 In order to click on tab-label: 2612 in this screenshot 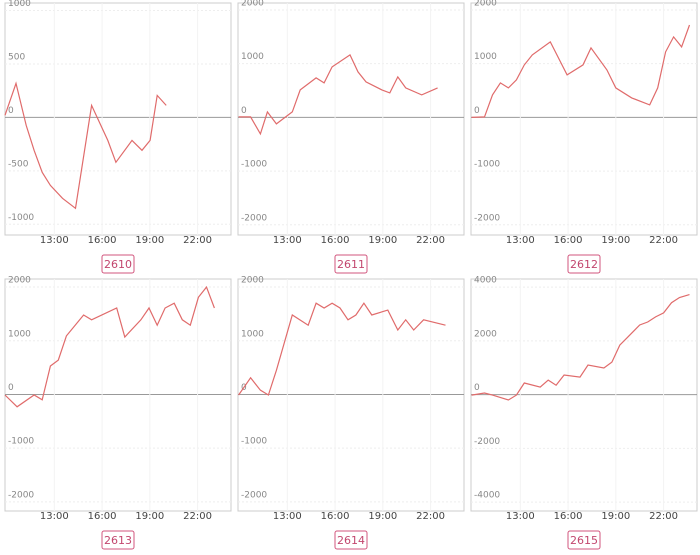, I will do `click(584, 264)`.